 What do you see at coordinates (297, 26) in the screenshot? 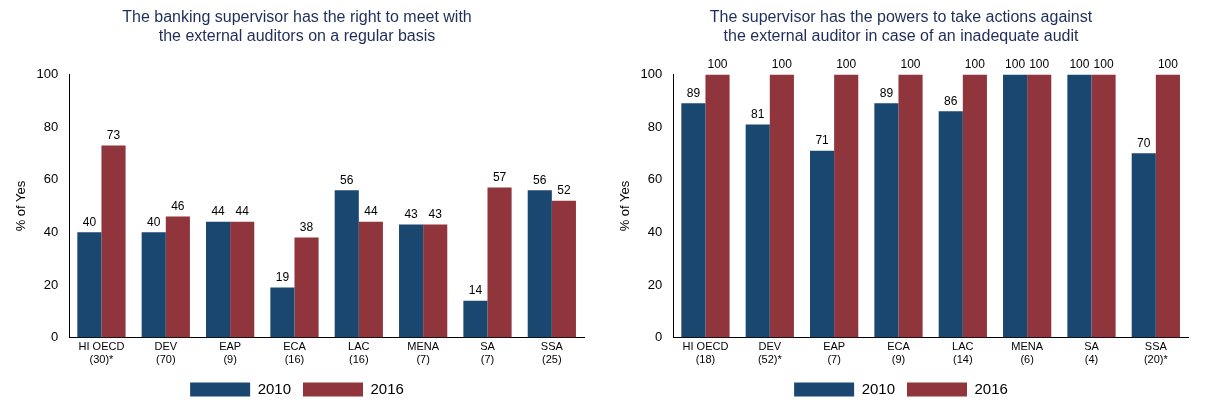
I see `chart-title: The banking supervisor has the right to meet with the external auditors on a regular basis` at bounding box center [297, 26].